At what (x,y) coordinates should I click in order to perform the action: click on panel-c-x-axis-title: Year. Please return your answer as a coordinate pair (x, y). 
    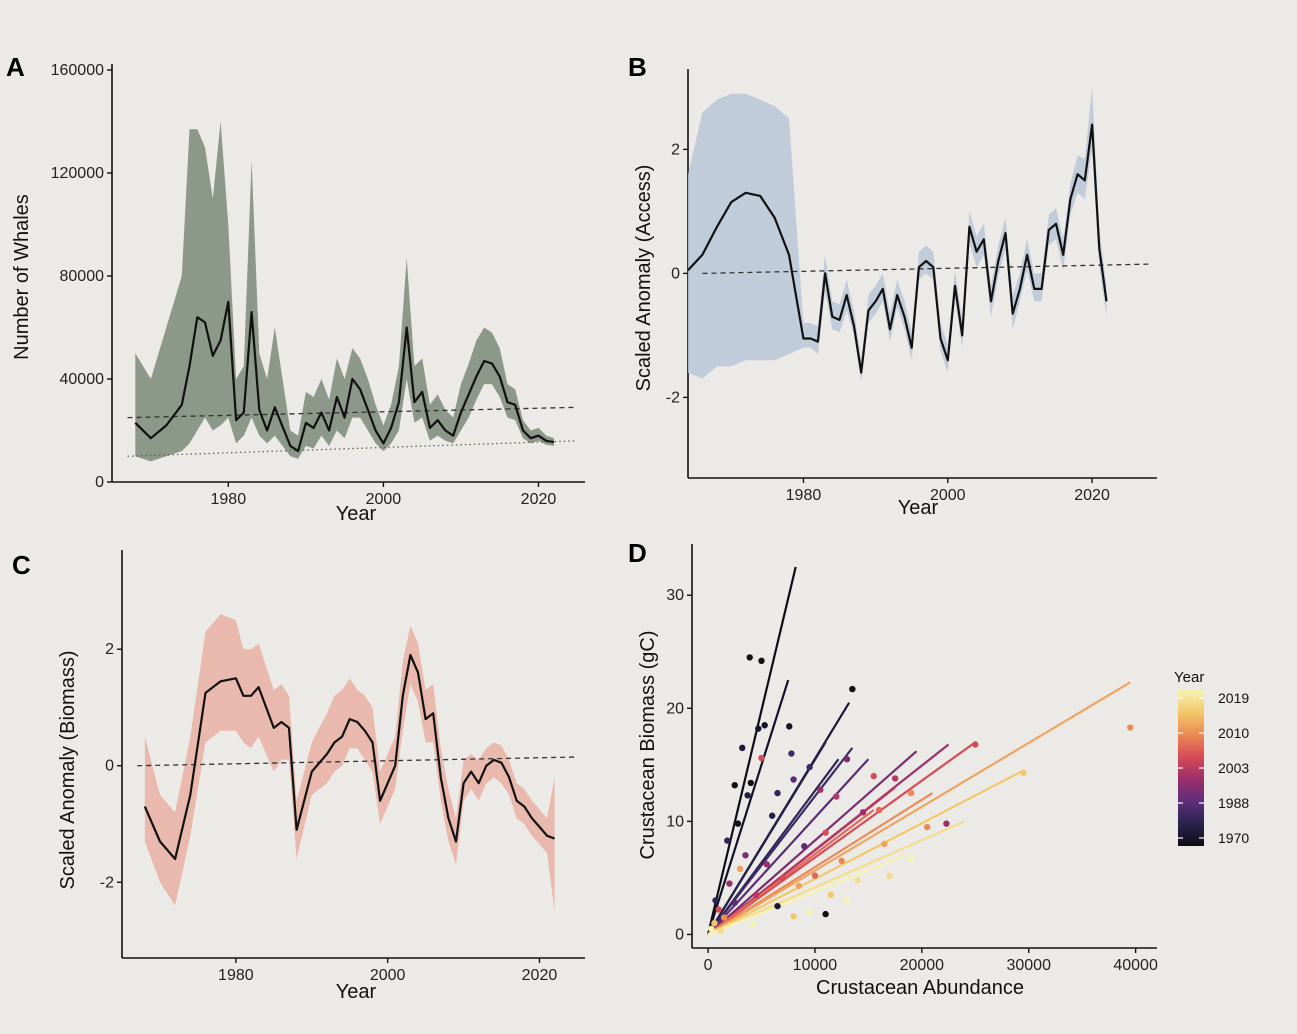
    Looking at the image, I should click on (356, 992).